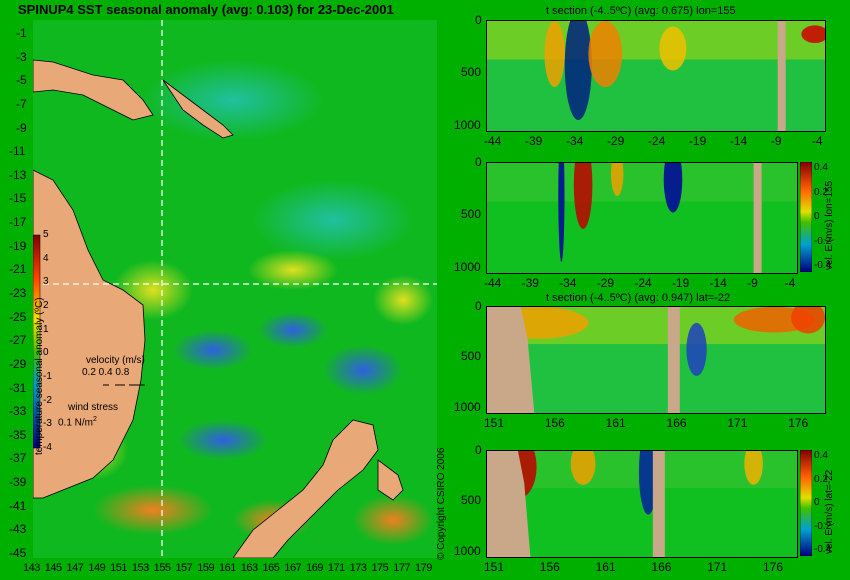  What do you see at coordinates (494, 423) in the screenshot?
I see `section-x-tick-label: 151` at bounding box center [494, 423].